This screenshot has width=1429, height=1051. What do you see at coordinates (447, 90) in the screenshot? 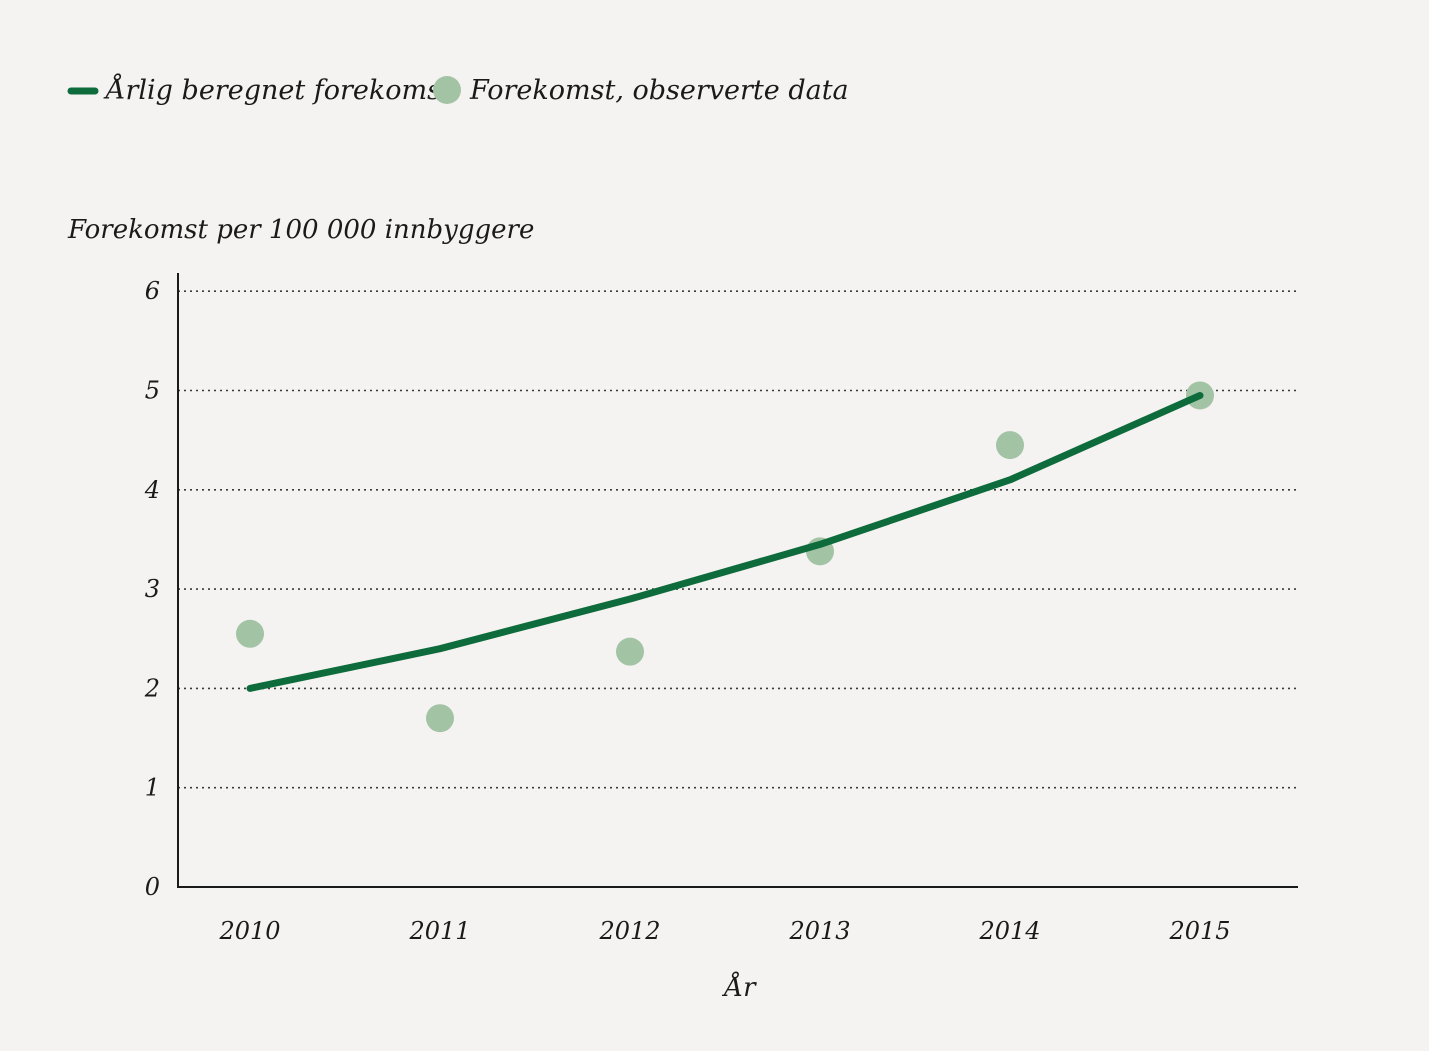
I see `legend-point-swatch` at bounding box center [447, 90].